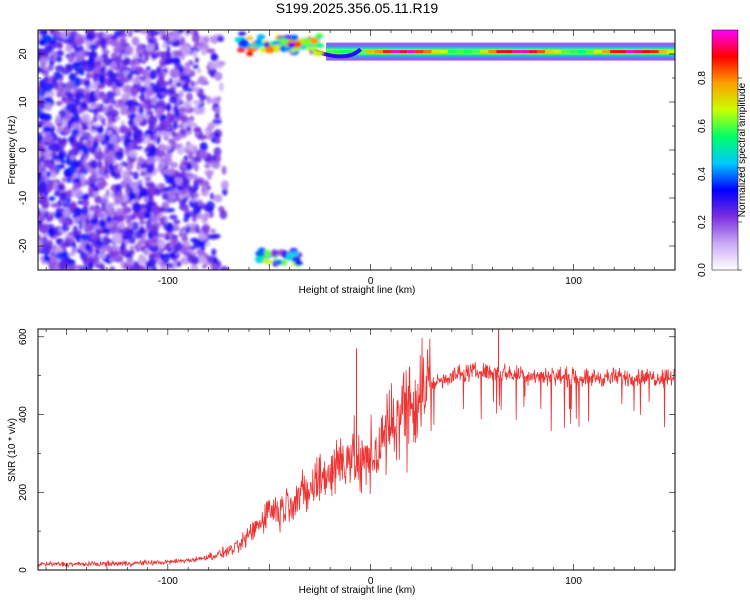  What do you see at coordinates (23, 150) in the screenshot?
I see `spectrogram-y-tick-label: 0` at bounding box center [23, 150].